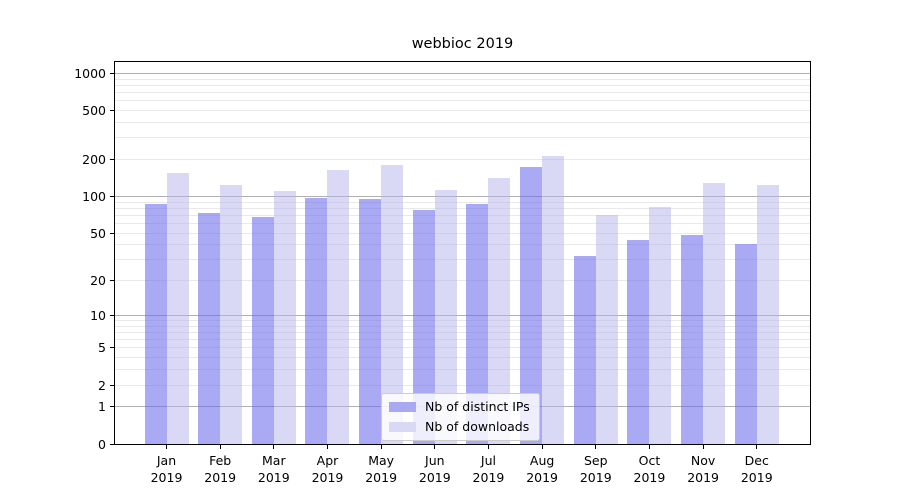 Image resolution: width=900 pixels, height=500 pixels. I want to click on legend-entry: Nb of distinct IPs, so click(459, 407).